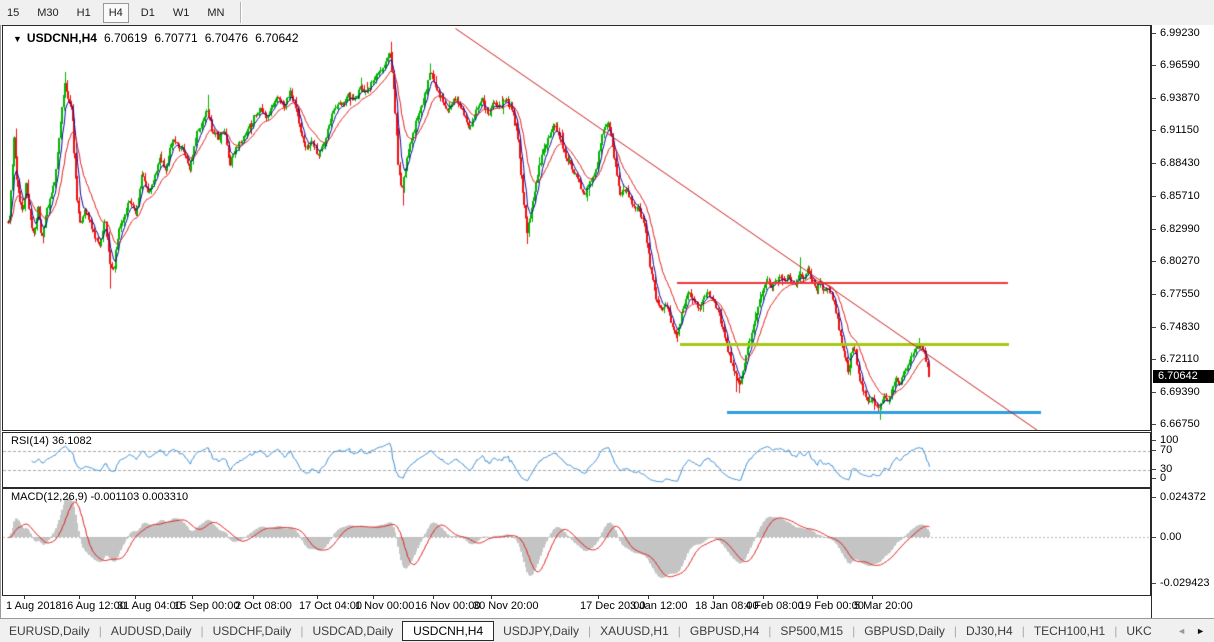  Describe the element at coordinates (883, 606) in the screenshot. I see `time-axis-label: 5 Mar 20:00` at that location.